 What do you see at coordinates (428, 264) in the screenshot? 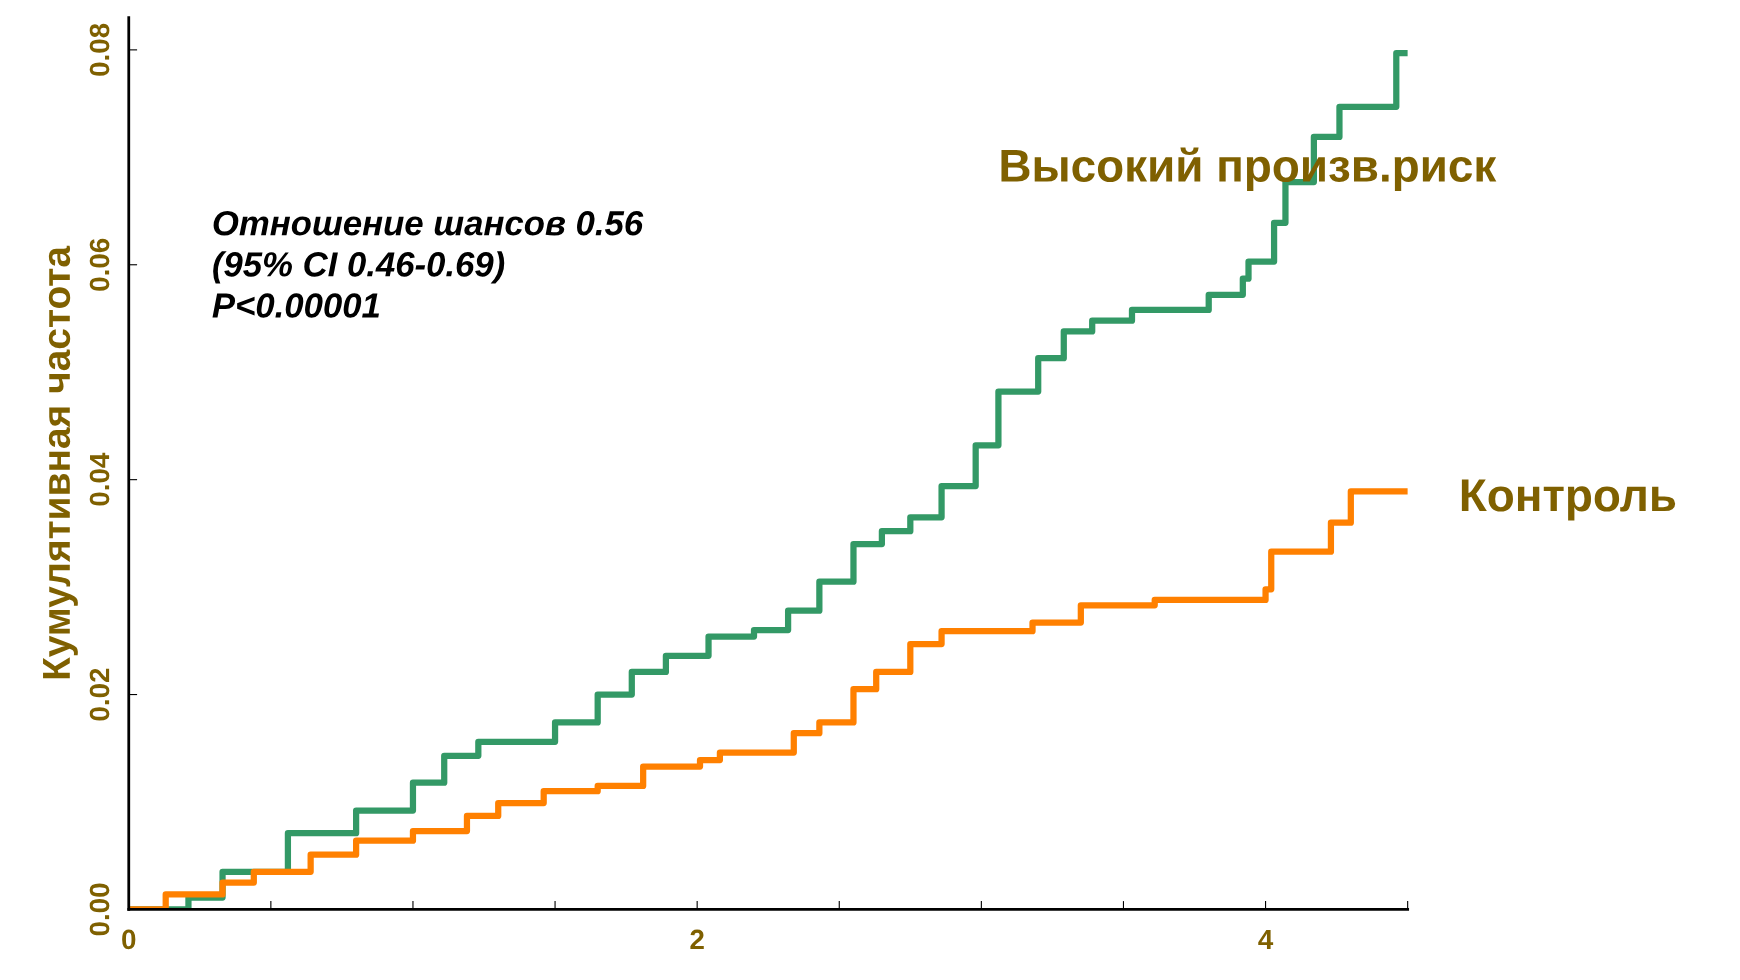
I see `annotation: Отношение шансов 0.56 (95% CI 0.46-0.69) P<0.00001` at bounding box center [428, 264].